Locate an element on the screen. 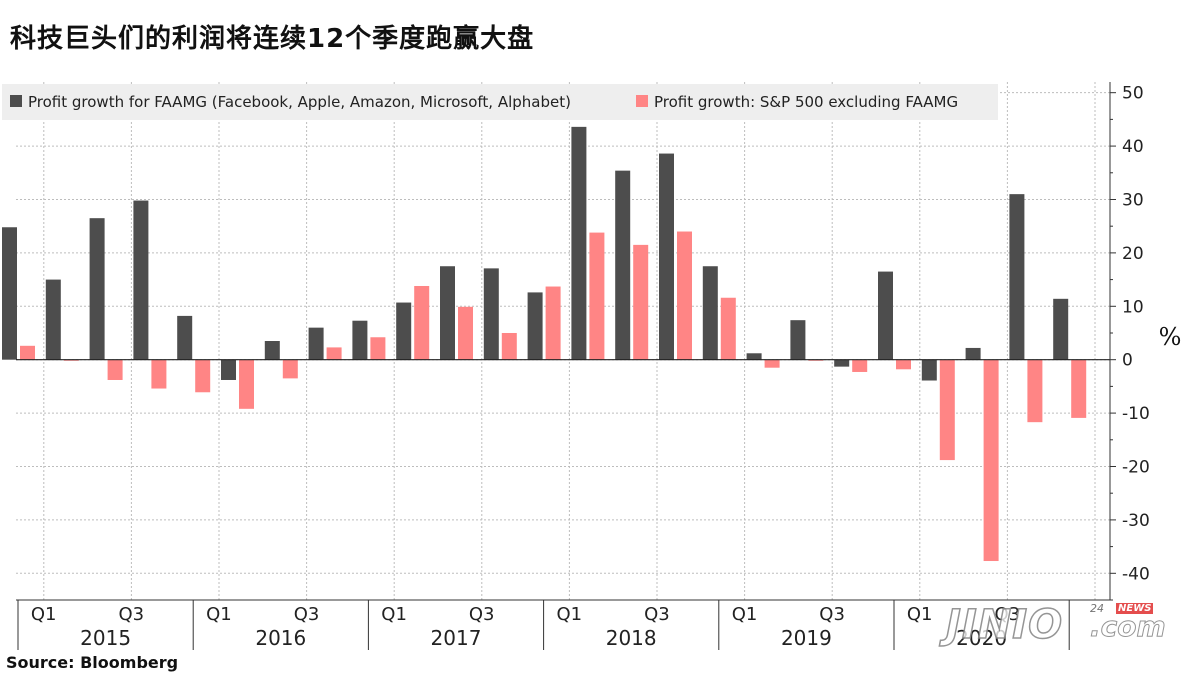 This screenshot has width=1200, height=675. x-tick-label-year: 2017 is located at coordinates (456, 638).